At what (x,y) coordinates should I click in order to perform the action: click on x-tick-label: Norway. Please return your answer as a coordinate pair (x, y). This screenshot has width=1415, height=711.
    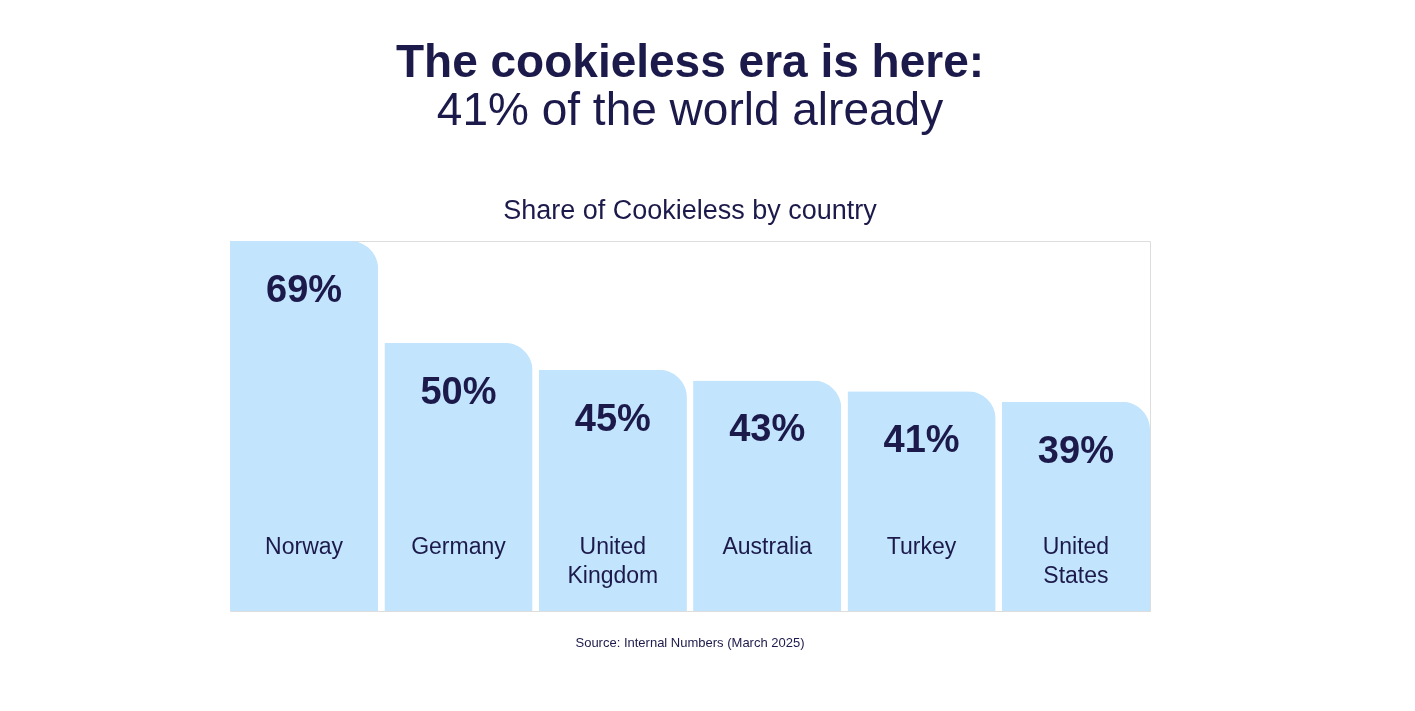
    Looking at the image, I should click on (304, 546).